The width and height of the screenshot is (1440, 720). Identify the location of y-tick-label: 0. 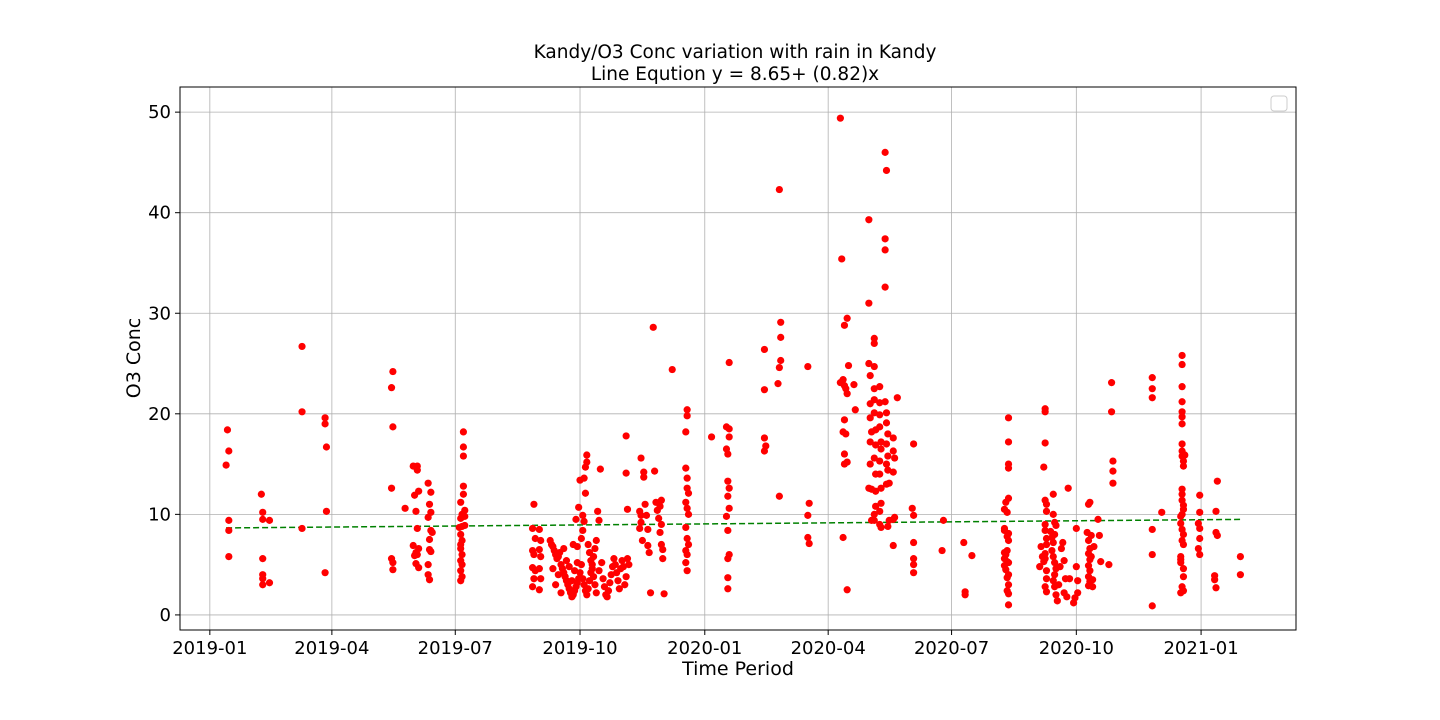
(165, 615).